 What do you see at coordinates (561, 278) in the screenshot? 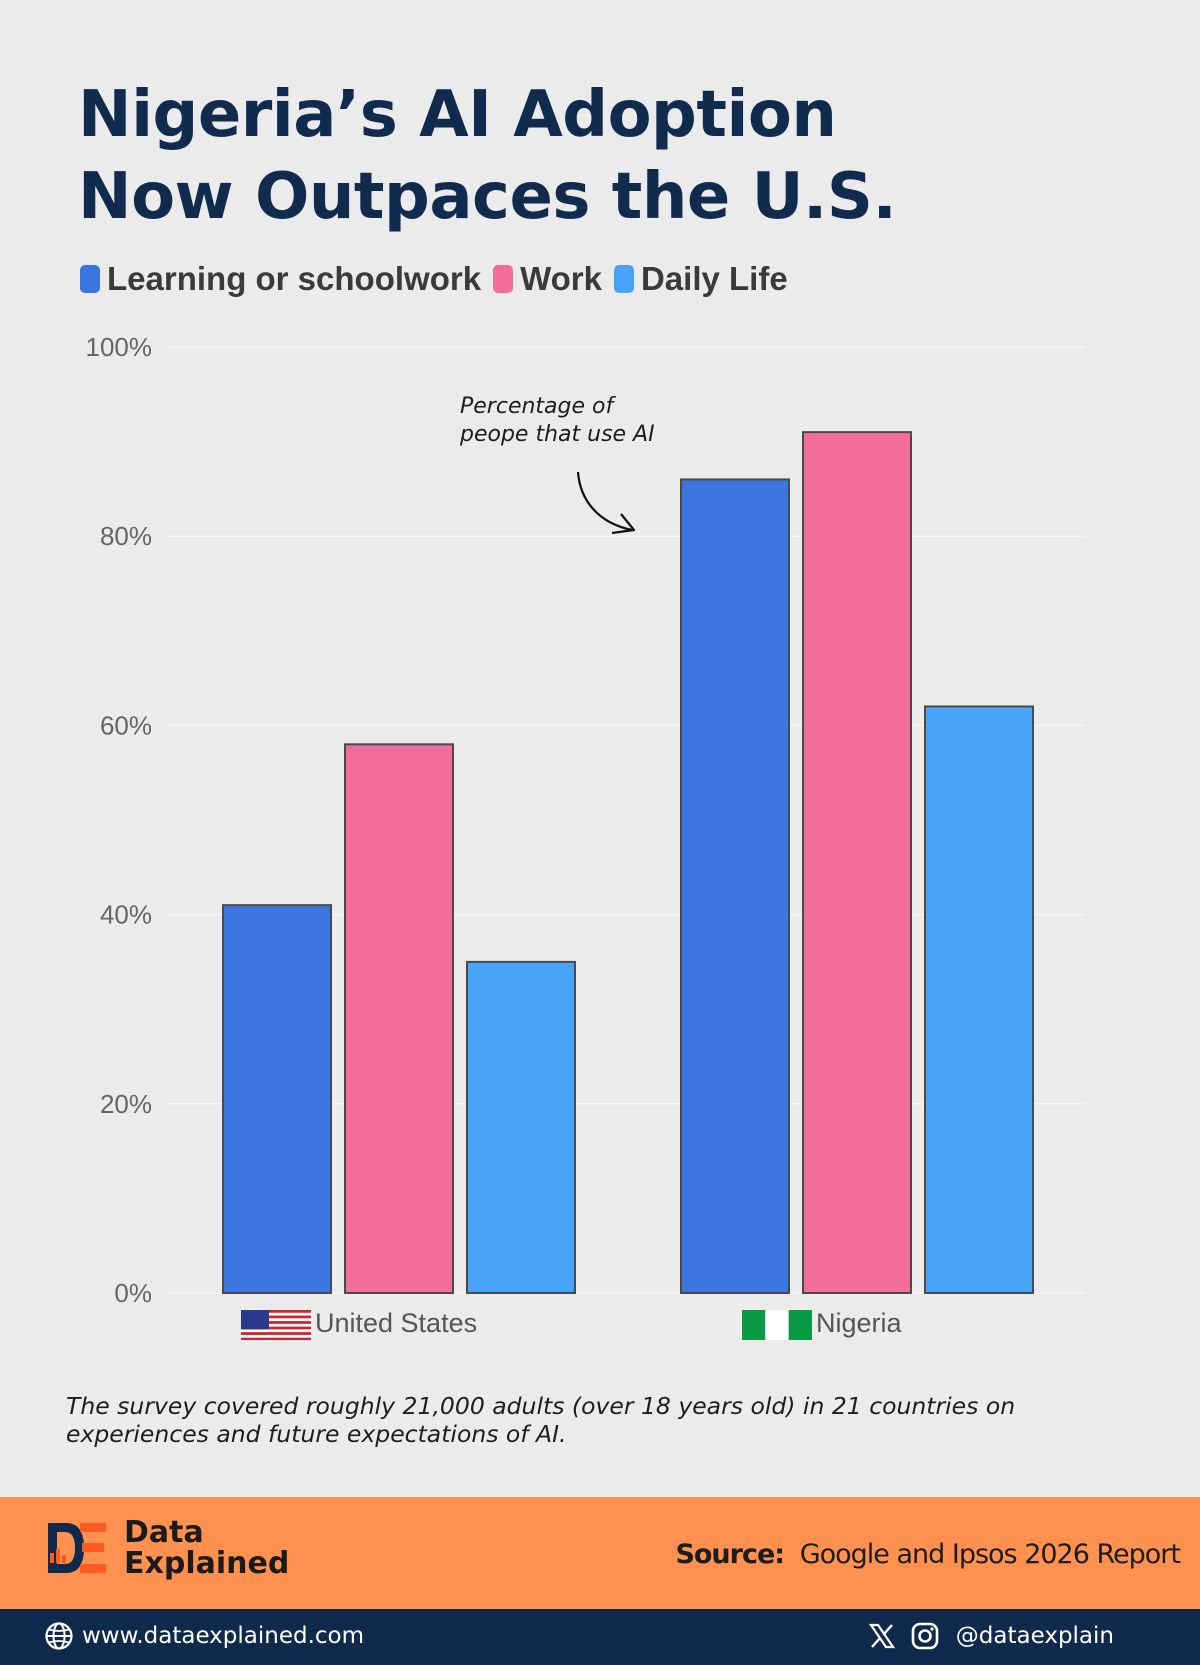
I see `legend-label: Work` at bounding box center [561, 278].